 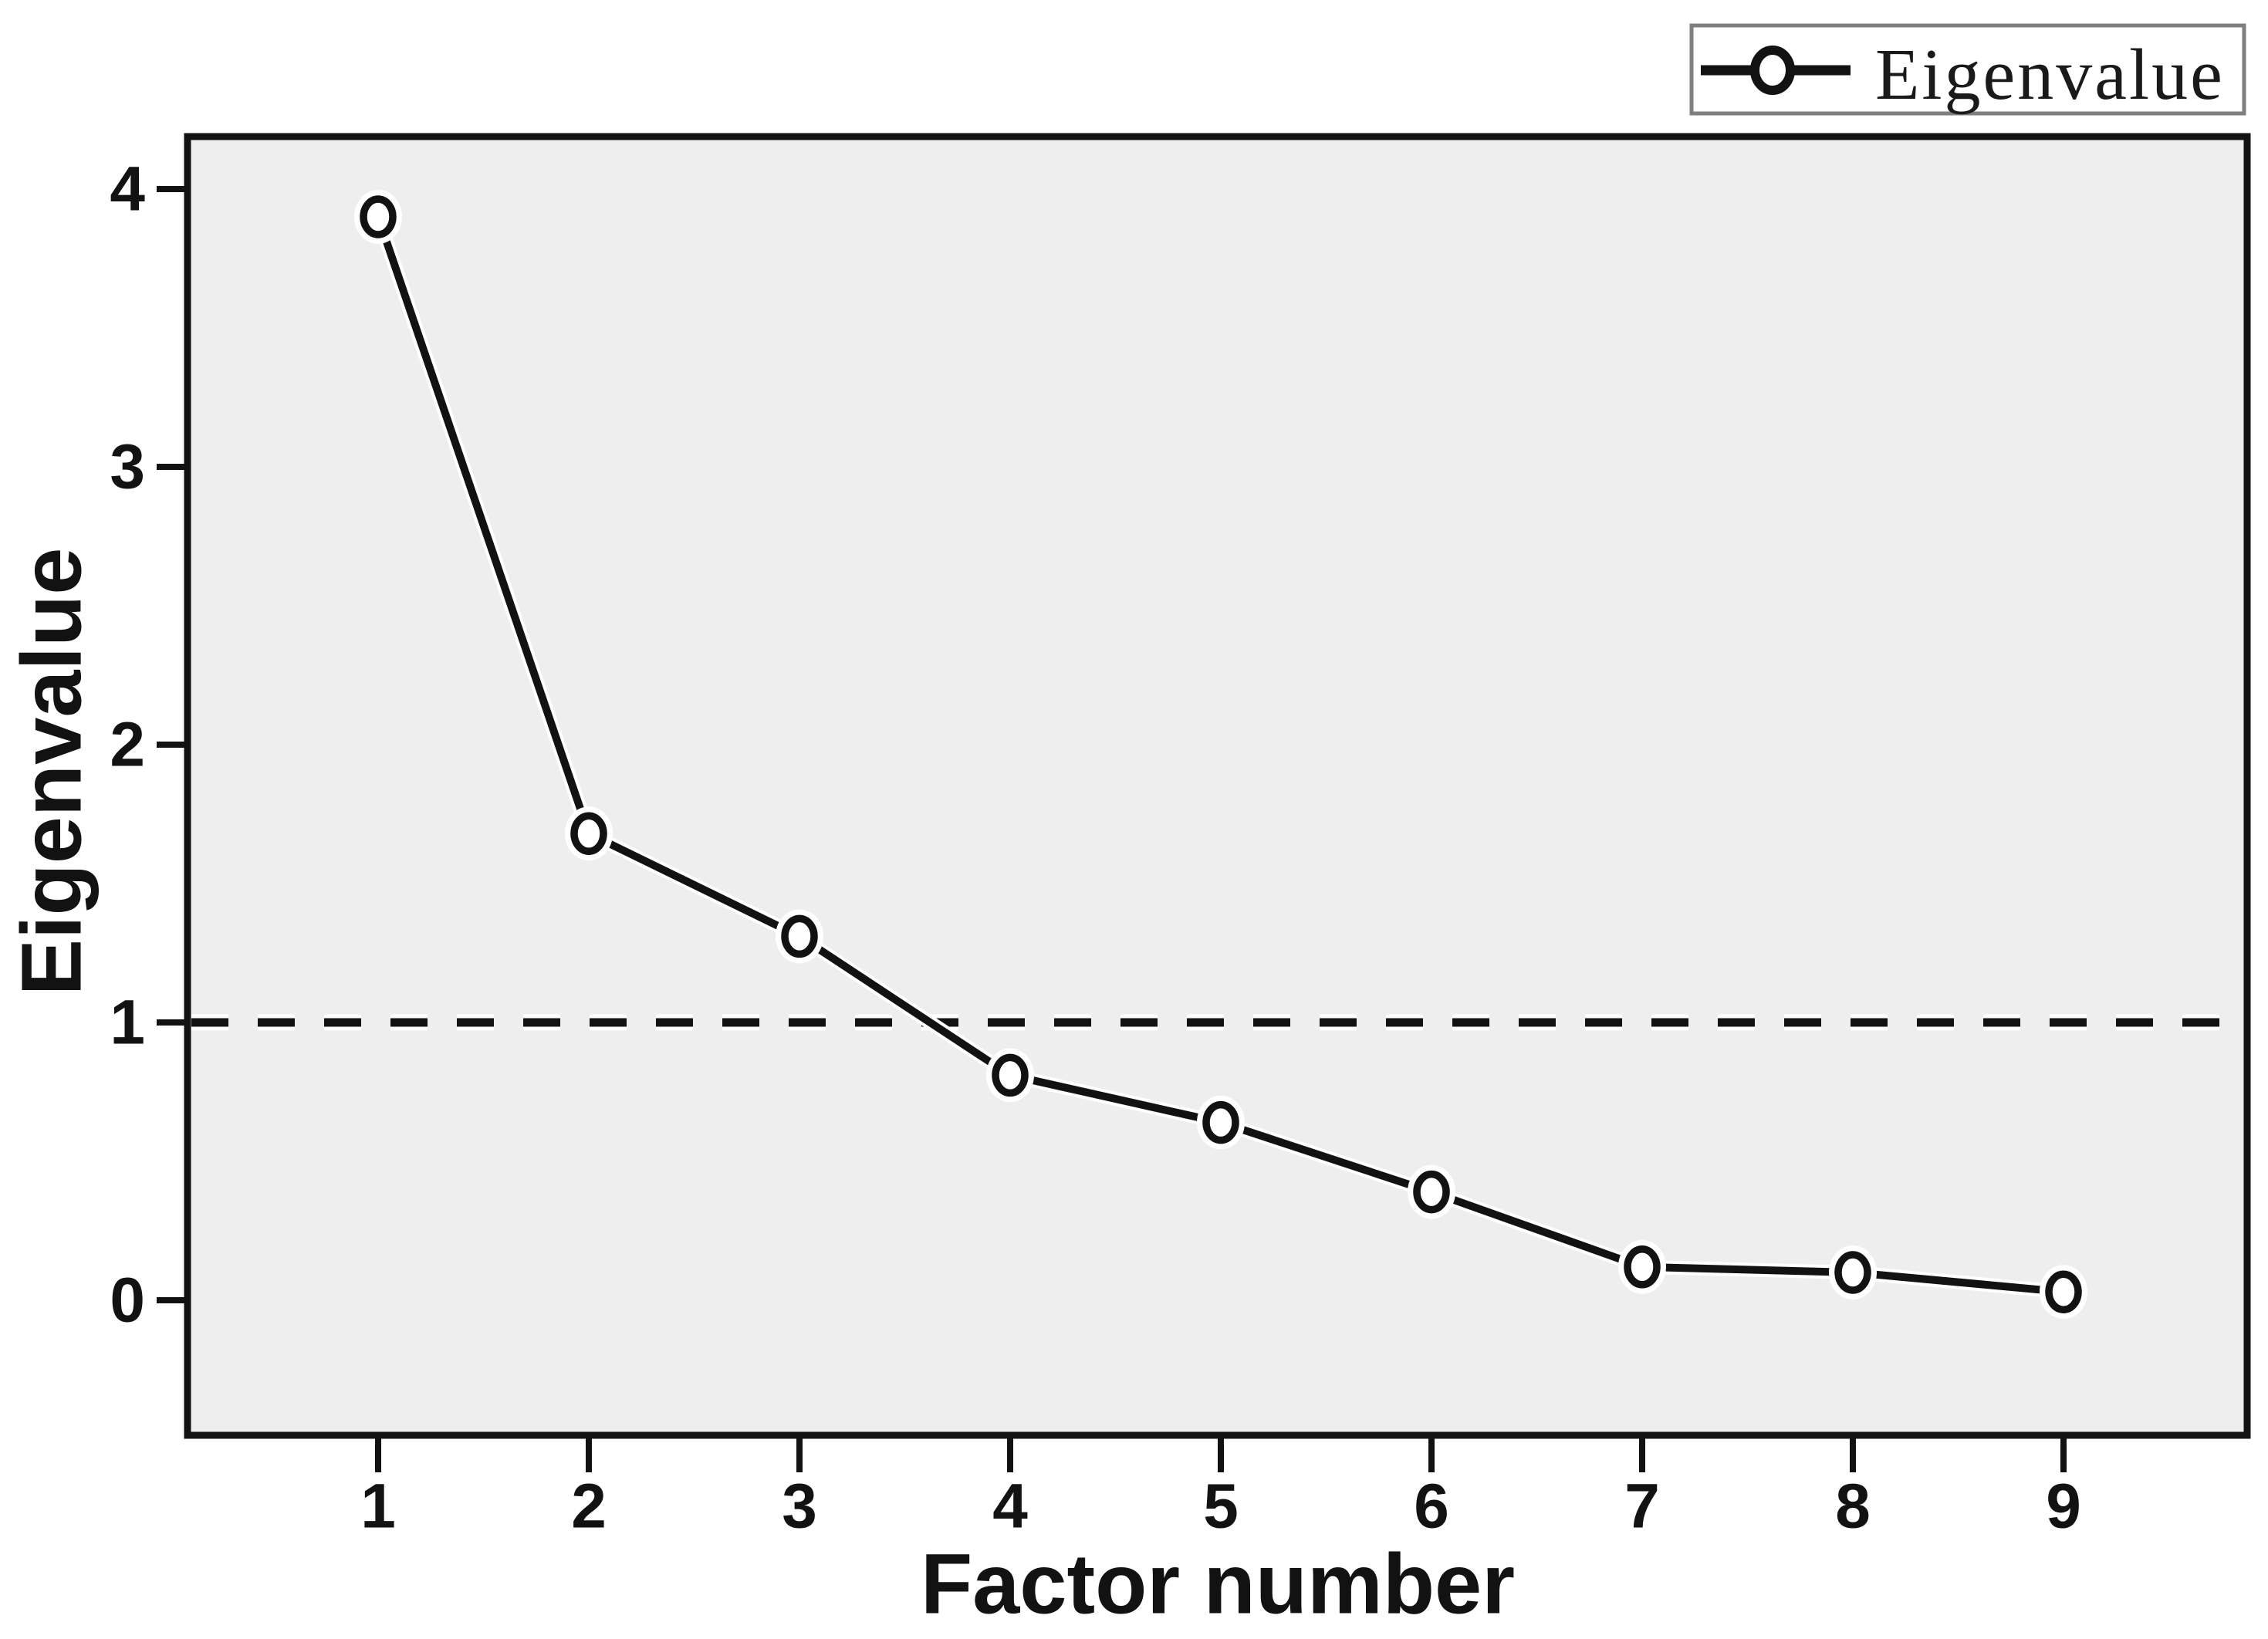 I want to click on y-tick-label: 3, so click(x=128, y=467).